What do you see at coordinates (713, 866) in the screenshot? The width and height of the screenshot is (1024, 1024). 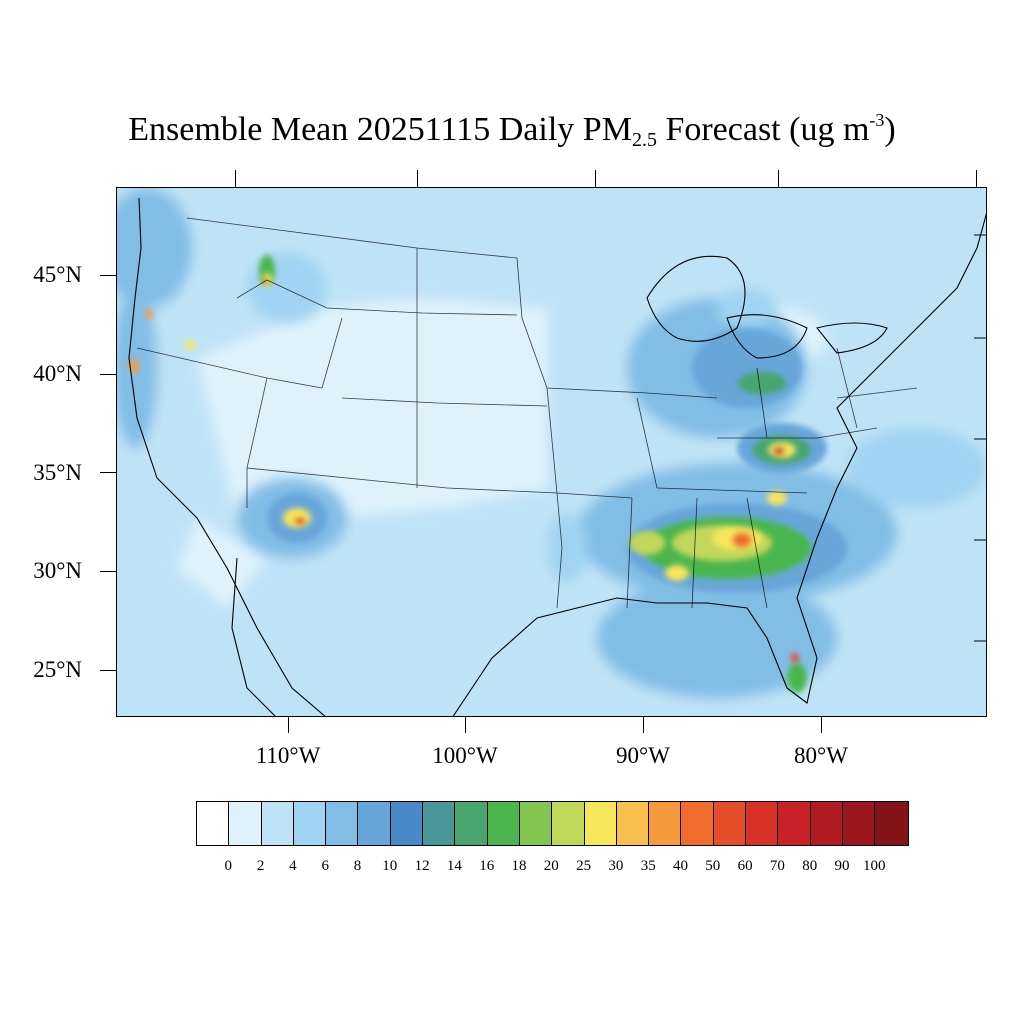 I see `colorbar-label: 50` at bounding box center [713, 866].